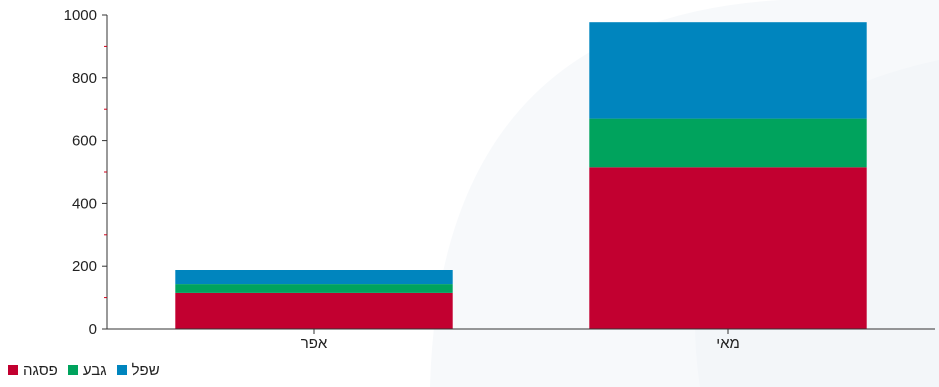  I want to click on y-tick-label: 400, so click(84, 203).